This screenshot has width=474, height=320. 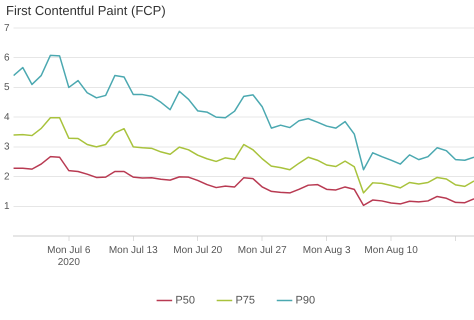 What do you see at coordinates (69, 256) in the screenshot?
I see `x-tick-label: Mon Jul 6 2020` at bounding box center [69, 256].